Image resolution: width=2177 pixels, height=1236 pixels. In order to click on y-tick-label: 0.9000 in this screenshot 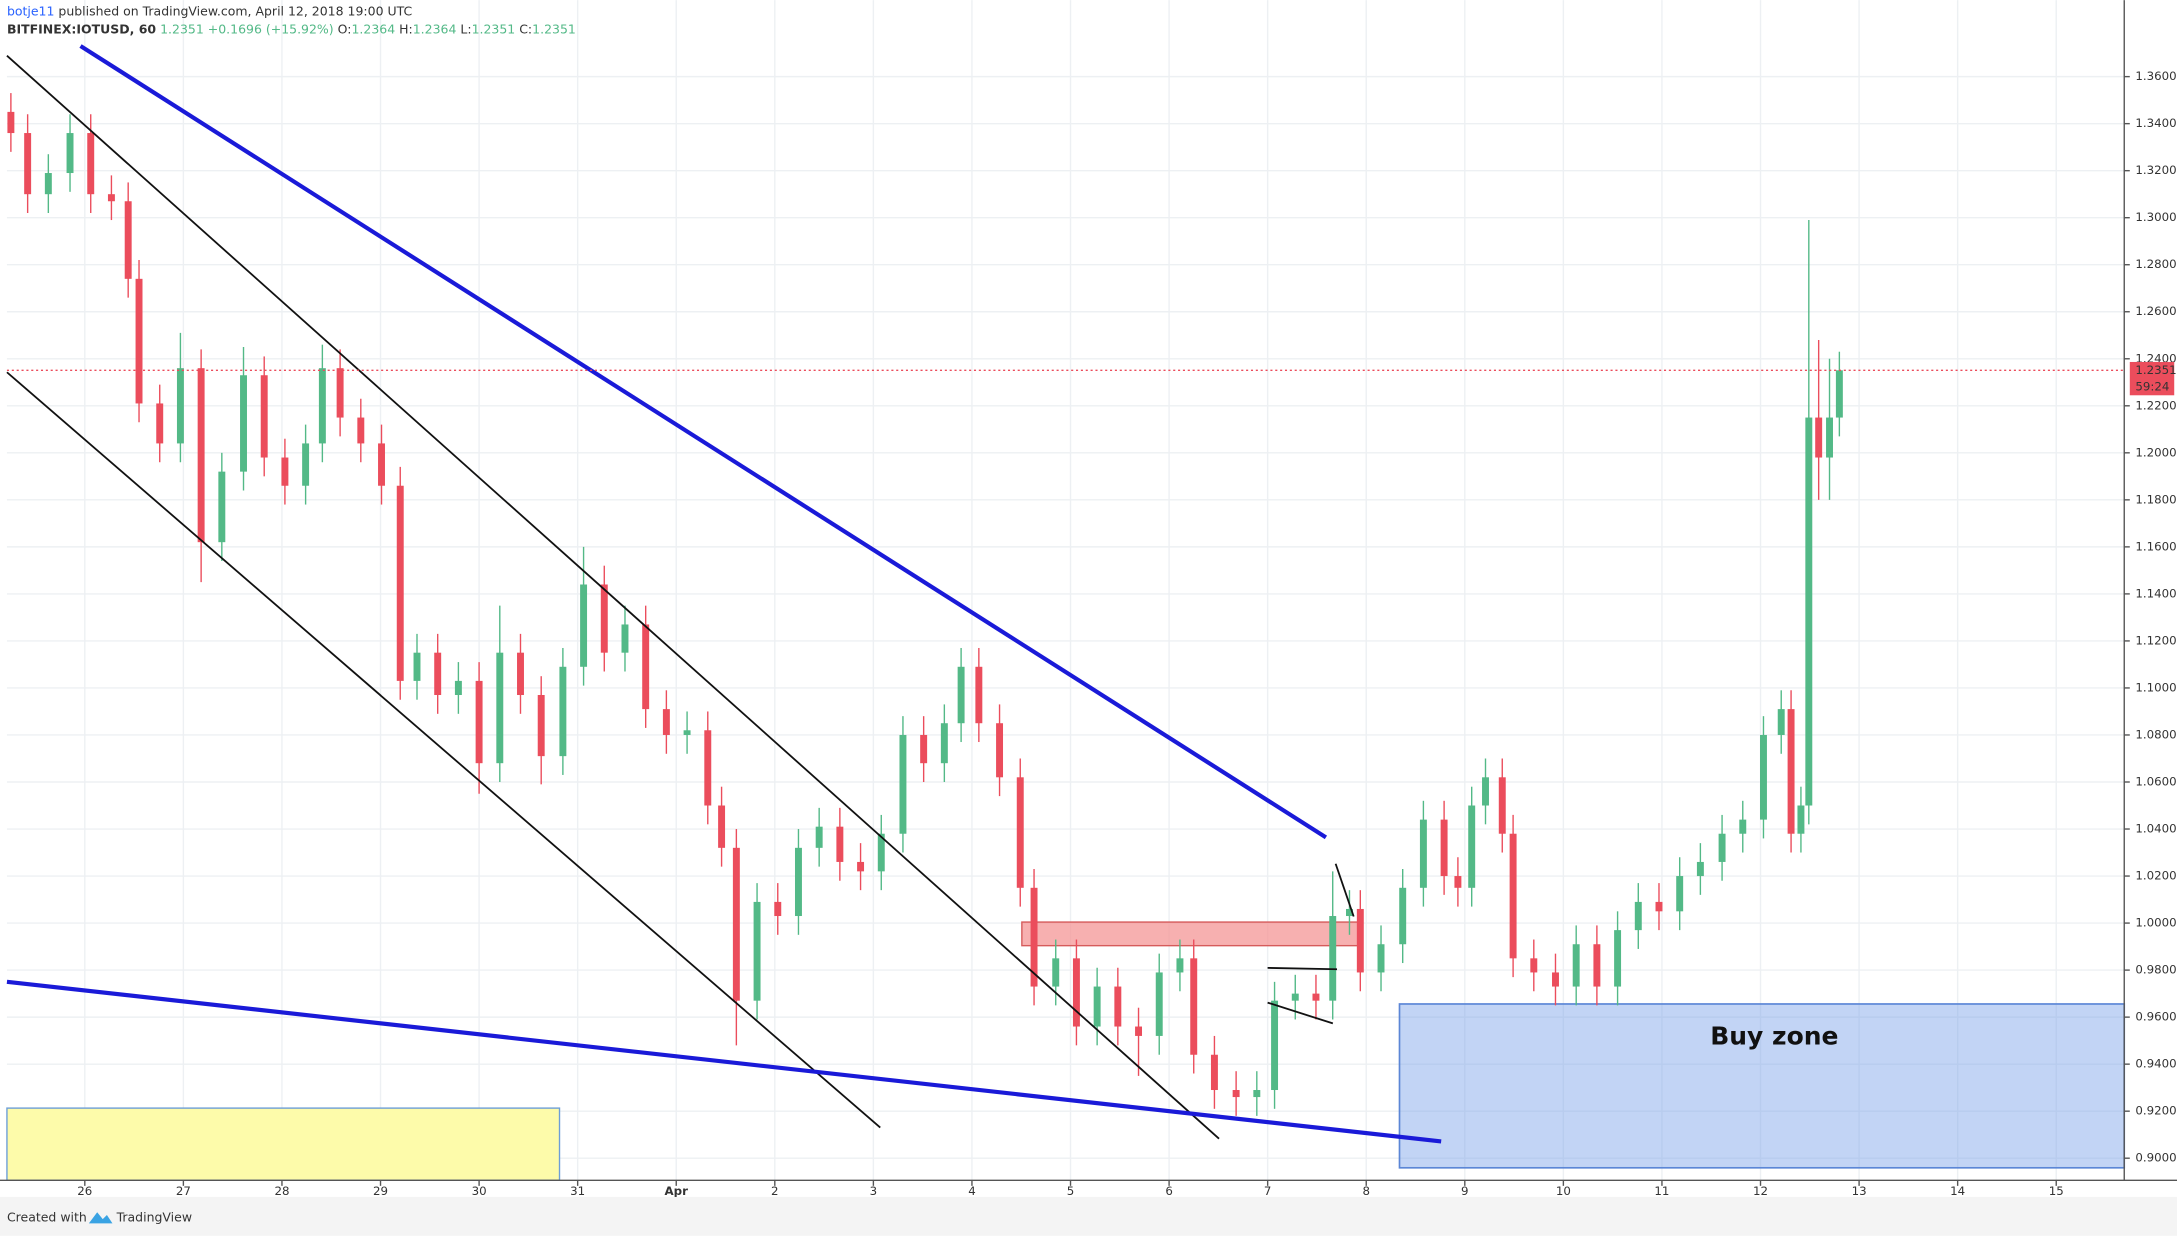, I will do `click(2155, 1158)`.